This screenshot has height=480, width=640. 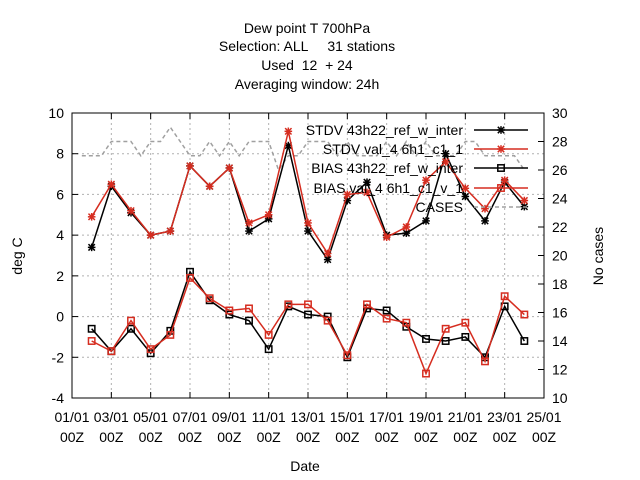 I want to click on legend-label: STDV val_4 6h1_c1_1, so click(x=393, y=149).